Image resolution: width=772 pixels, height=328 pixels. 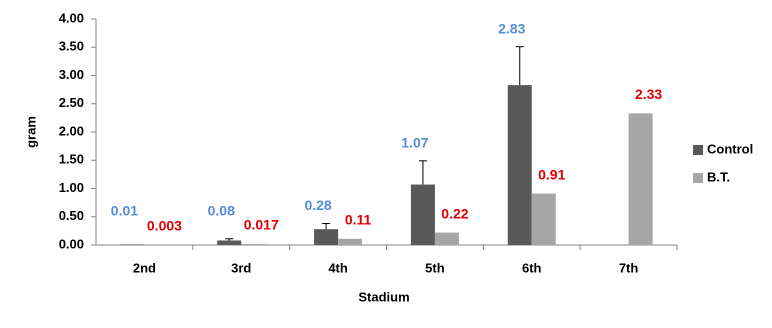 I want to click on x-tick-label: 3rd, so click(x=241, y=267).